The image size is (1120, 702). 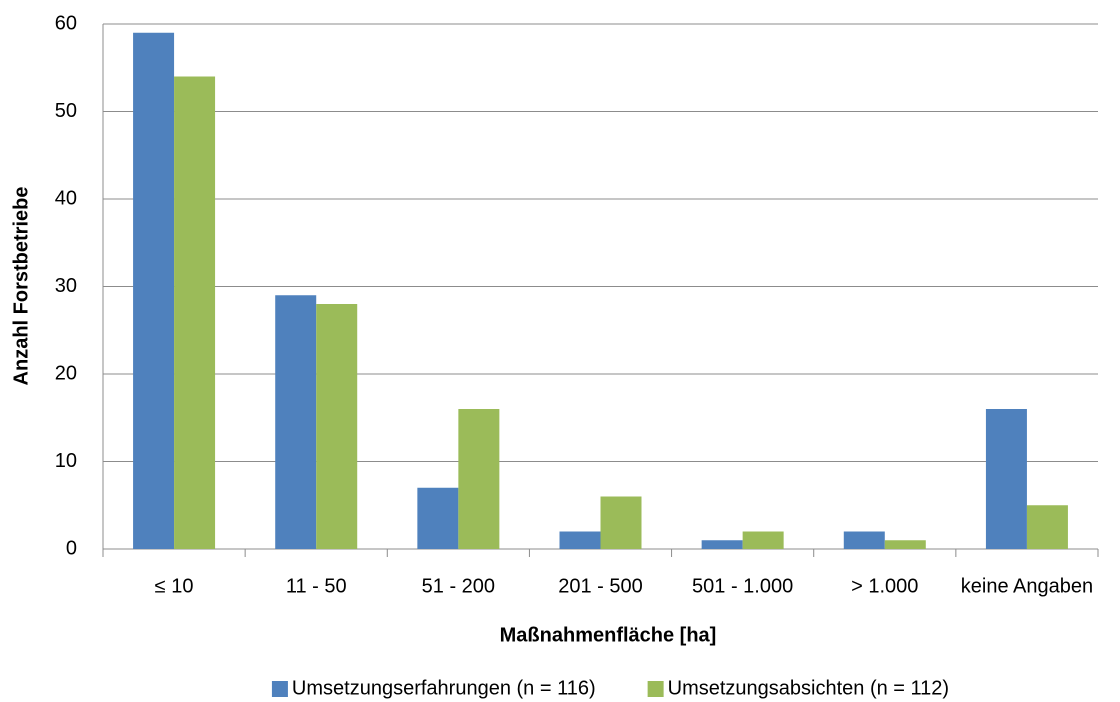 I want to click on y-tick-label: 0, so click(x=71, y=548).